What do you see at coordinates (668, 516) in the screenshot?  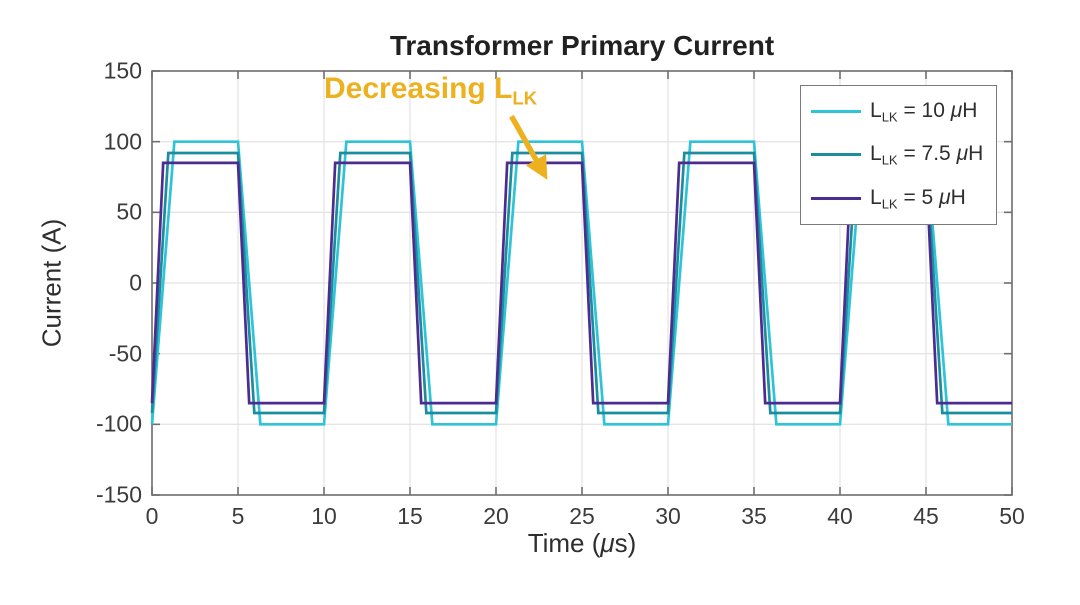 I see `x-tick-label: 30` at bounding box center [668, 516].